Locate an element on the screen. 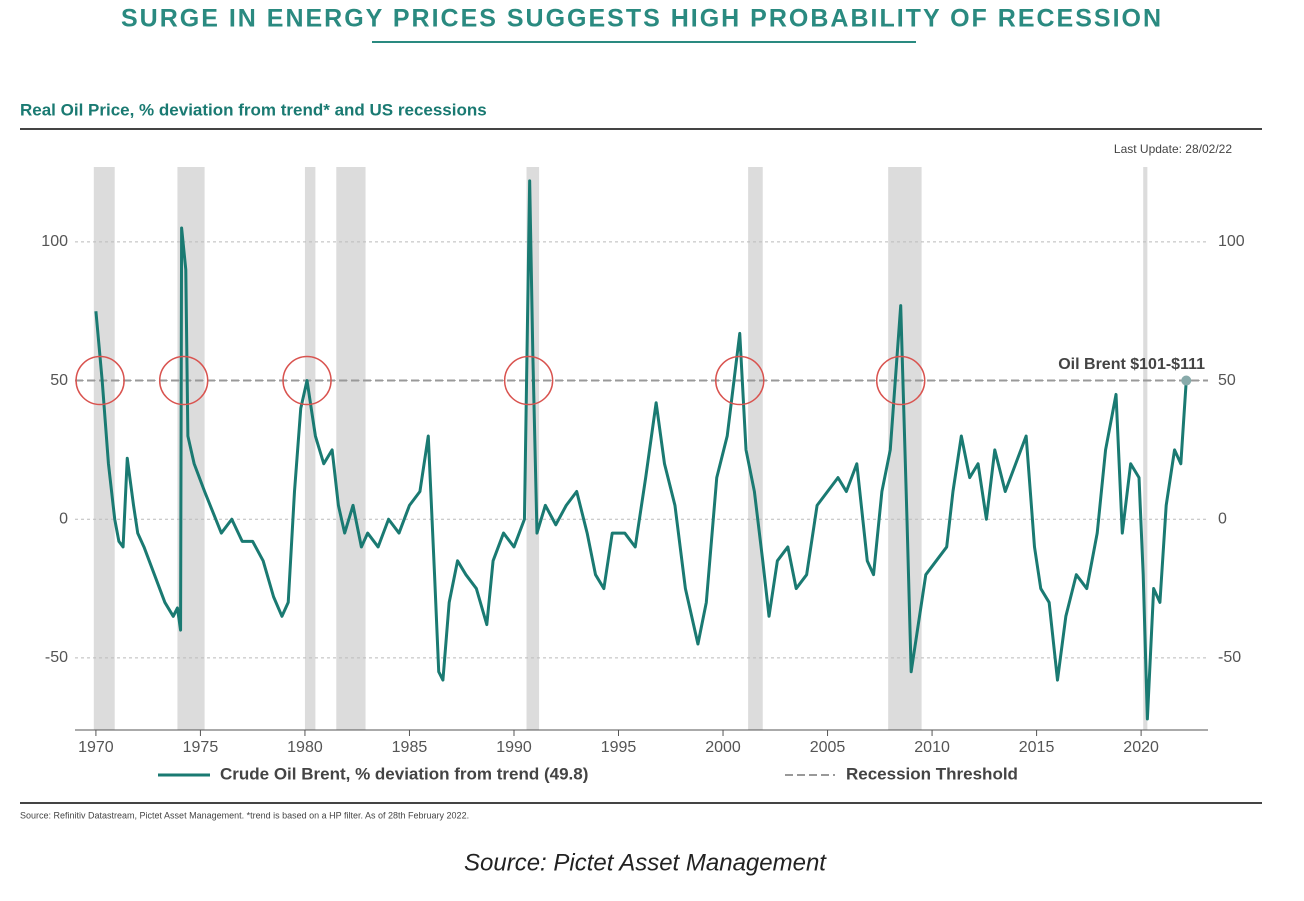 The width and height of the screenshot is (1304, 901). x-tick-label: 2015 is located at coordinates (1037, 747).